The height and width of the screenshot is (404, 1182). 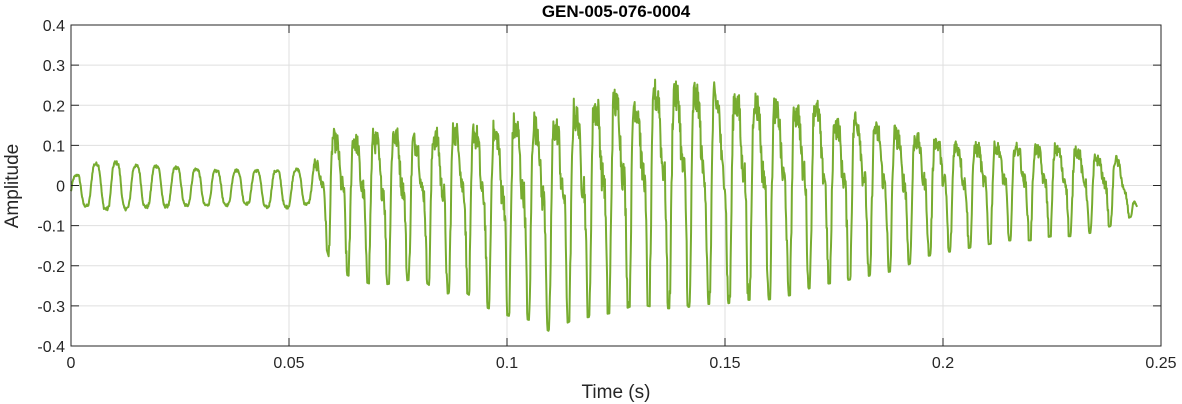 What do you see at coordinates (288, 363) in the screenshot?
I see `x-tick-label: 0.05` at bounding box center [288, 363].